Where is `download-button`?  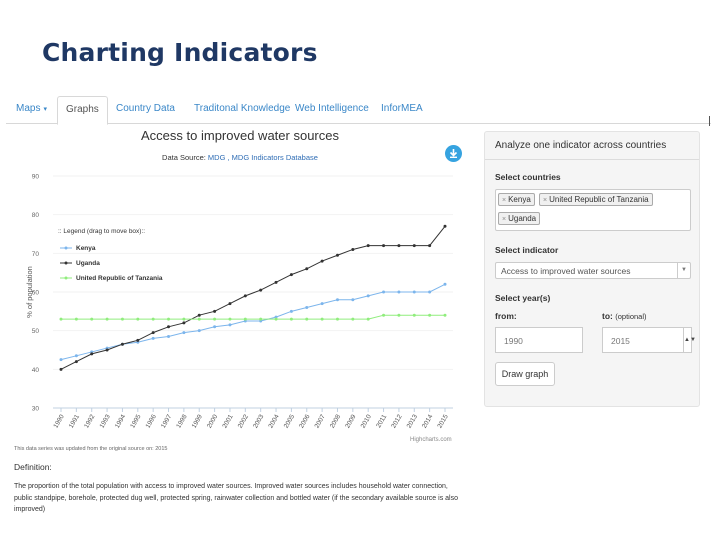
download-button is located at coordinates (453, 153).